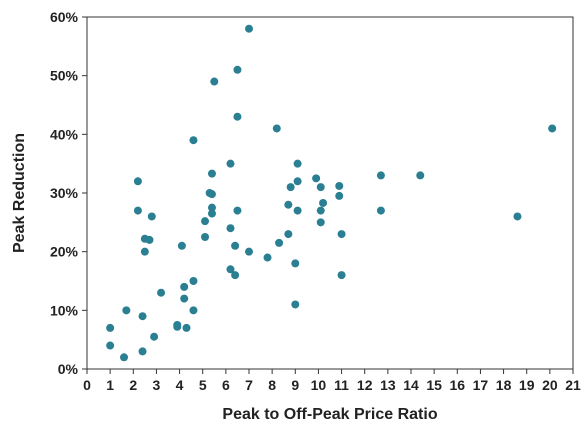 The height and width of the screenshot is (429, 587). I want to click on y-tick-label: 50%, so click(64, 76).